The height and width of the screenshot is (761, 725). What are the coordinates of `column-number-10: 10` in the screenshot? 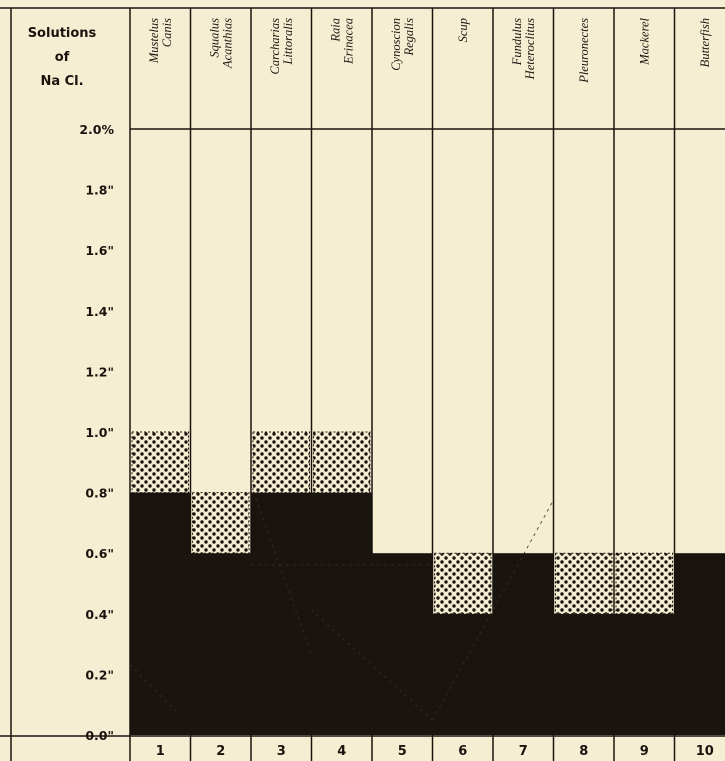 It's located at (705, 751).